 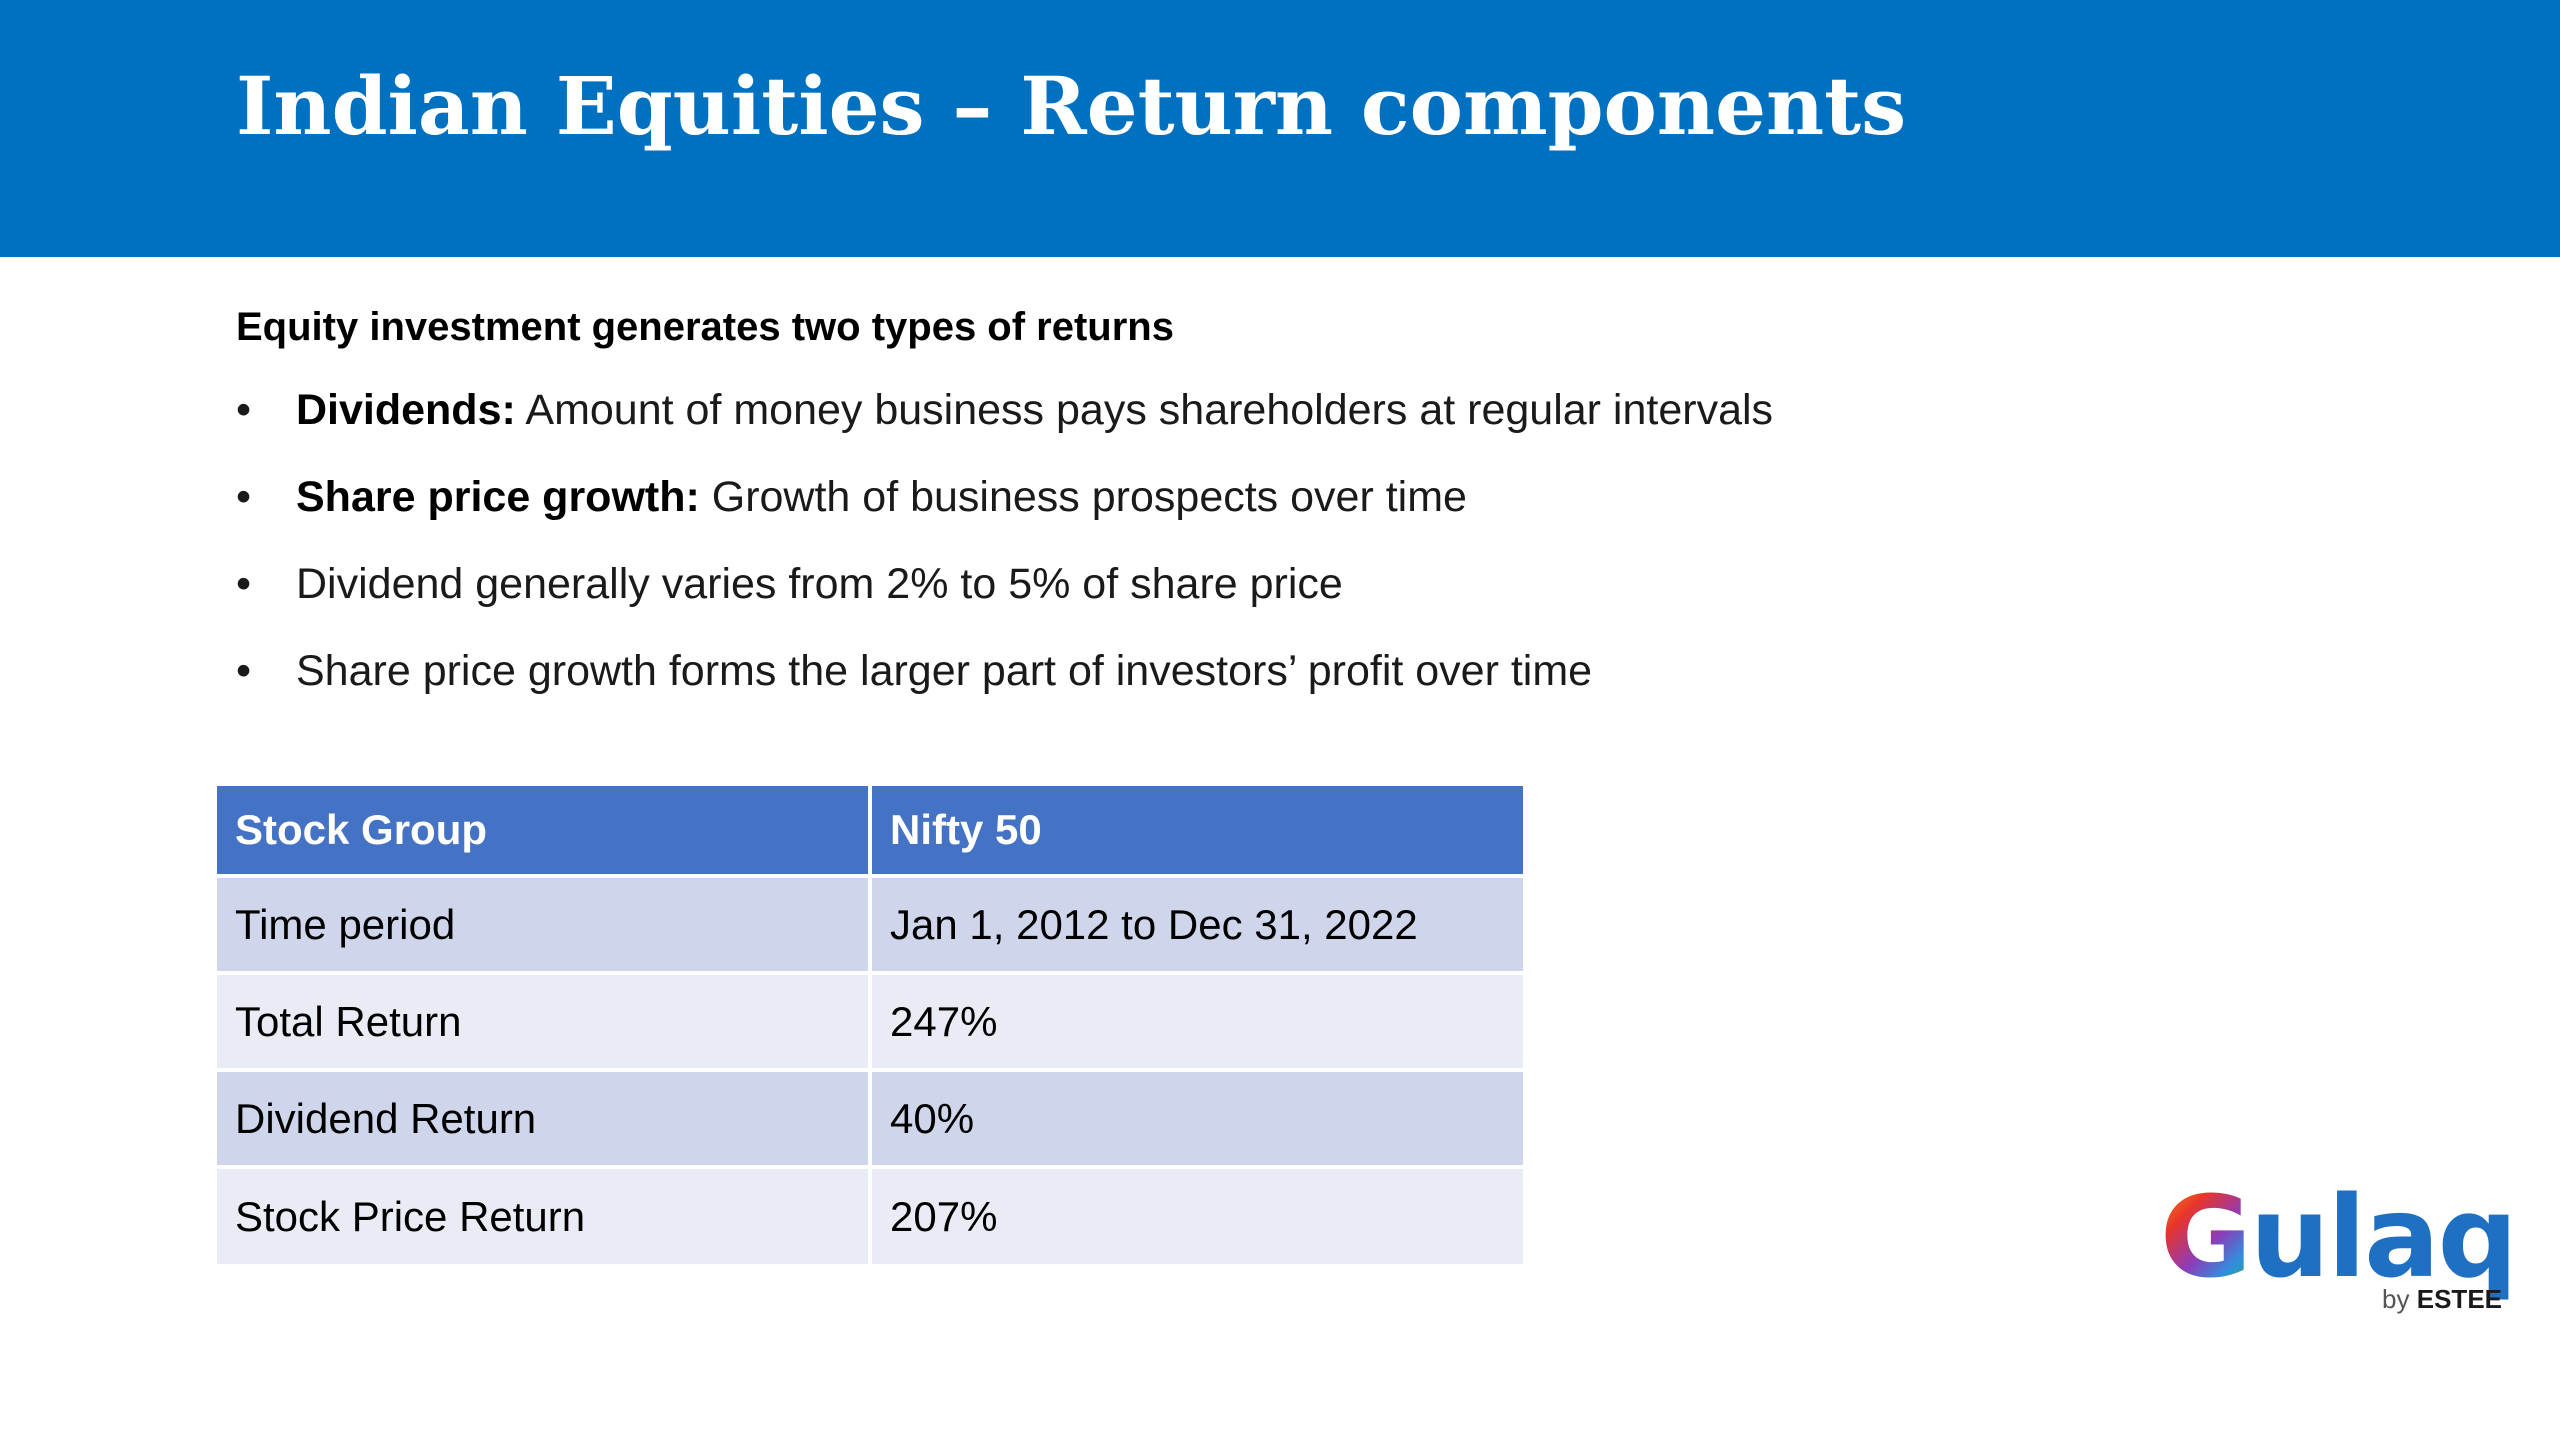 What do you see at coordinates (498, 497) in the screenshot?
I see `bullet-lead: Share price growth:` at bounding box center [498, 497].